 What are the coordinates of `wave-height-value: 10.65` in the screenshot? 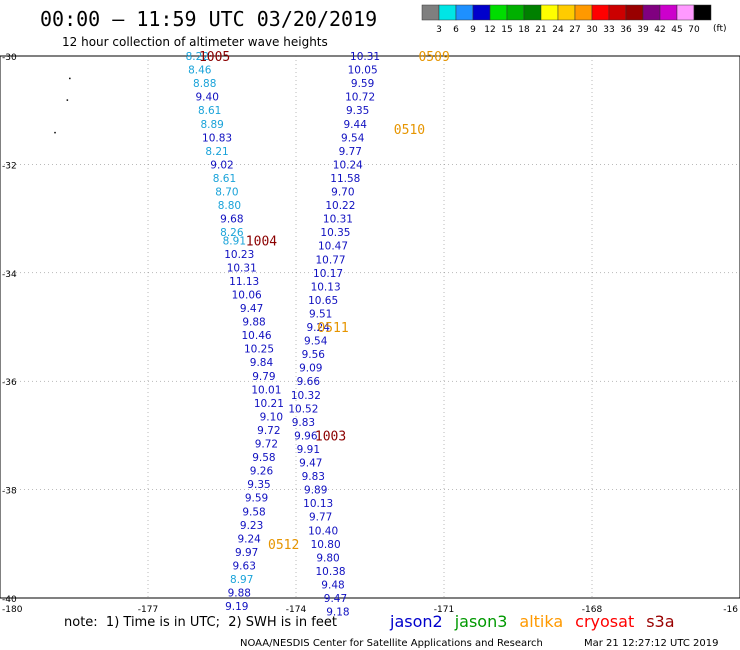 It's located at (323, 301).